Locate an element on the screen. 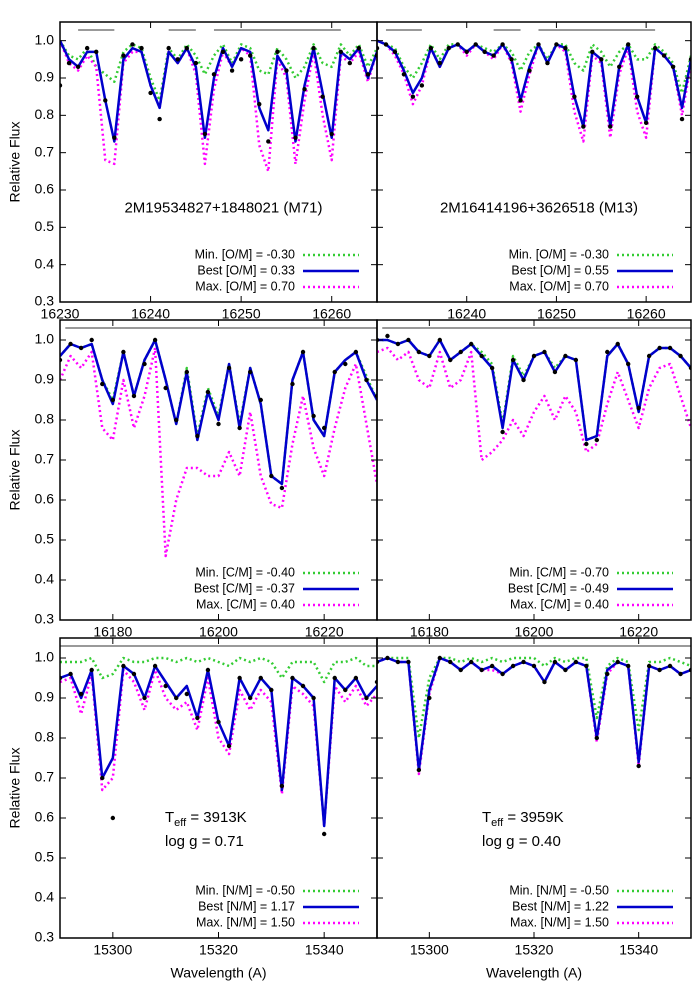 This screenshot has width=692, height=989. legend-label: Min. [O/M] = -0.30 is located at coordinates (559, 254).